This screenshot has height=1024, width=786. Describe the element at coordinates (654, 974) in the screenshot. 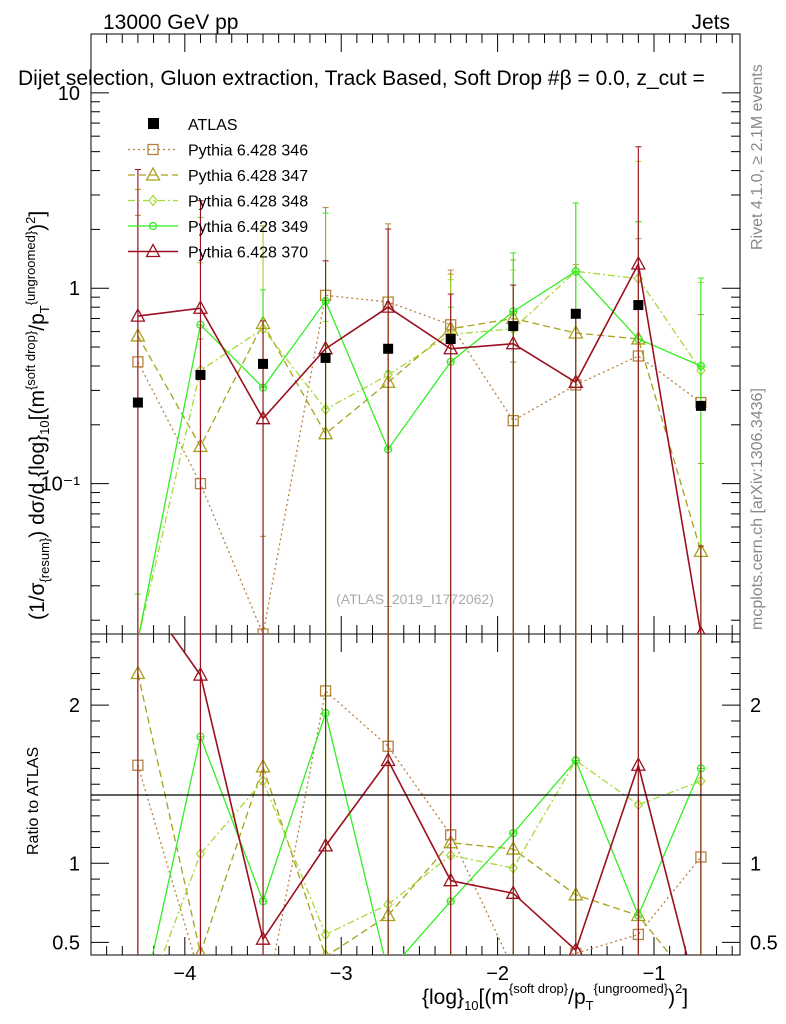

I see `x-tick-label: −1` at that location.